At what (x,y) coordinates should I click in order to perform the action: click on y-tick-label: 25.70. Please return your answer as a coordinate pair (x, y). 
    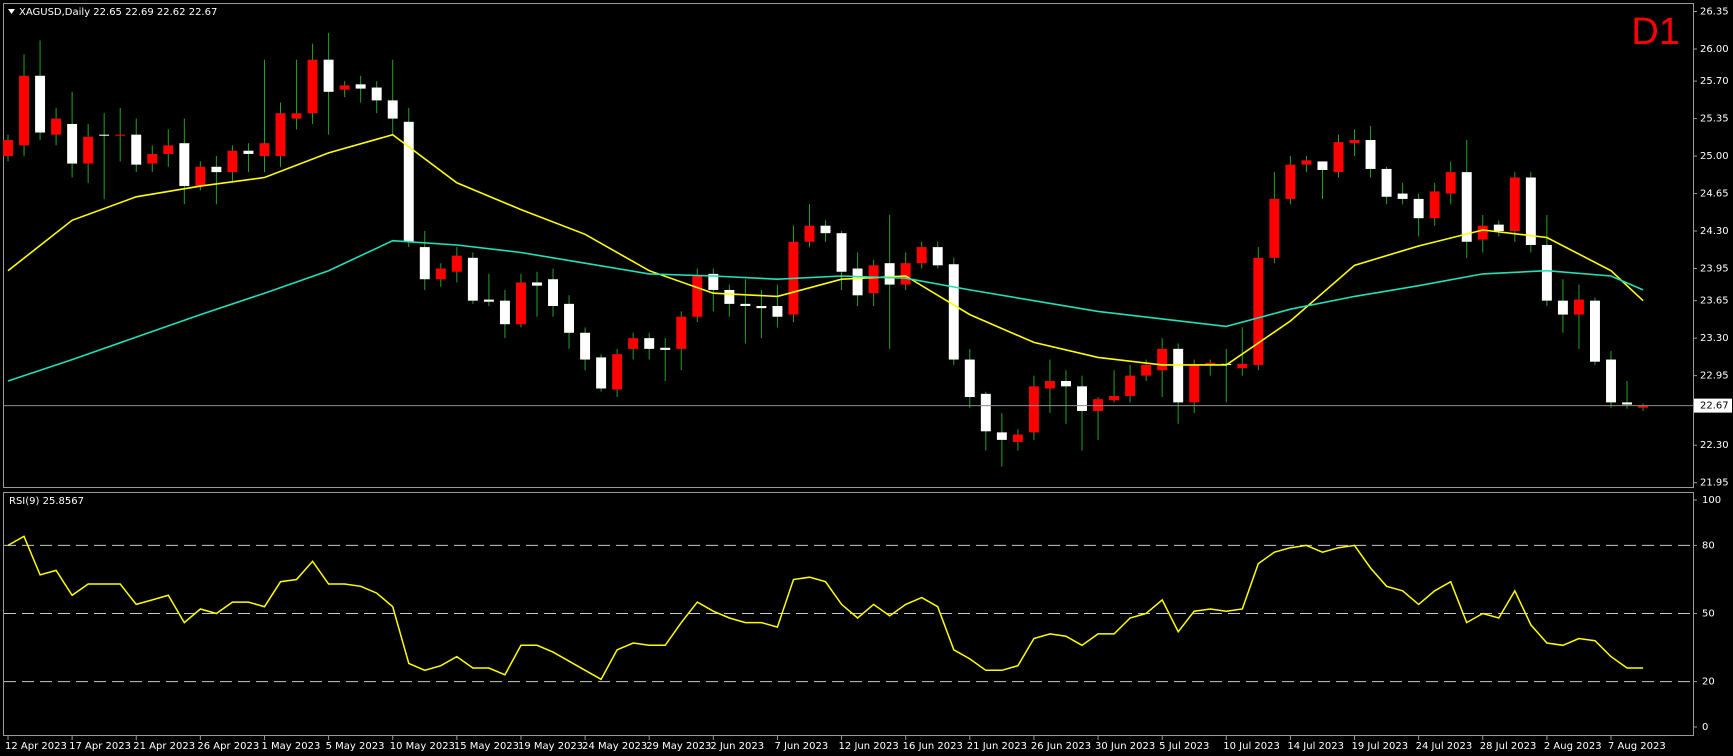
    Looking at the image, I should click on (1714, 81).